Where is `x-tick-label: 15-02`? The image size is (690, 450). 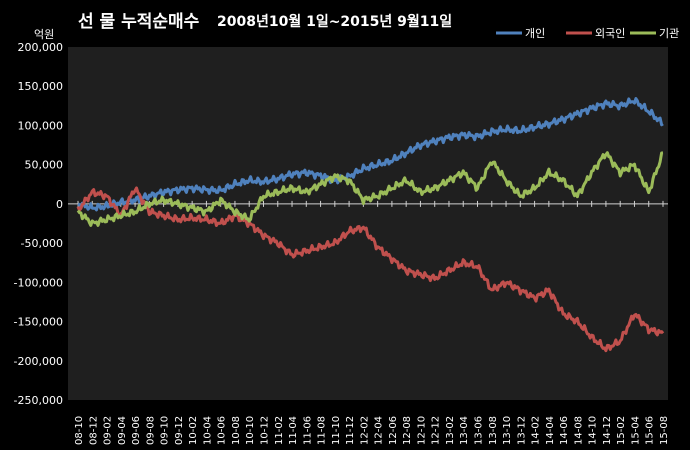
x-tick-label: 15-02 is located at coordinates (621, 430).